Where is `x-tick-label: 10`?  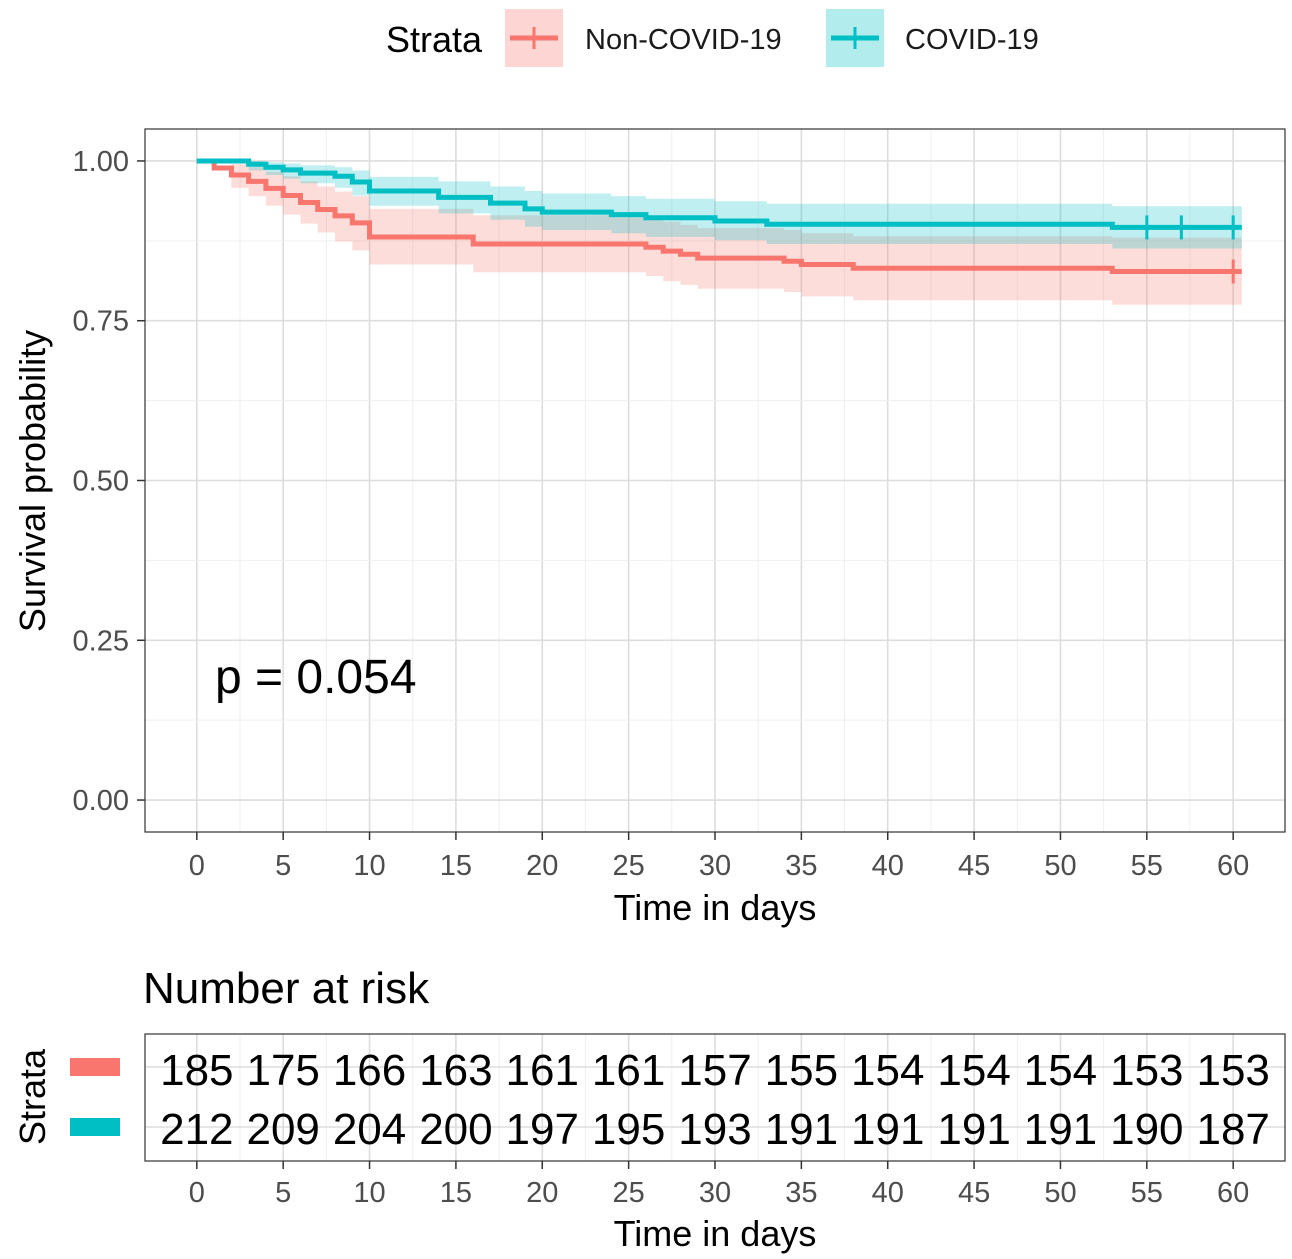
x-tick-label: 10 is located at coordinates (369, 866).